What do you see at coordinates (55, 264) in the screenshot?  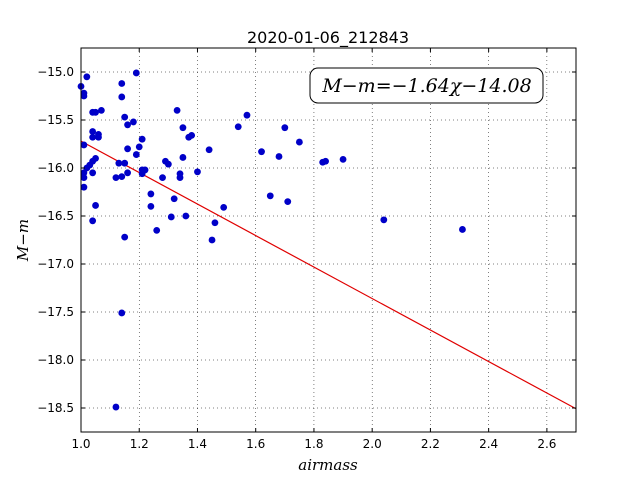 I see `y-tick-label: −17.0` at bounding box center [55, 264].